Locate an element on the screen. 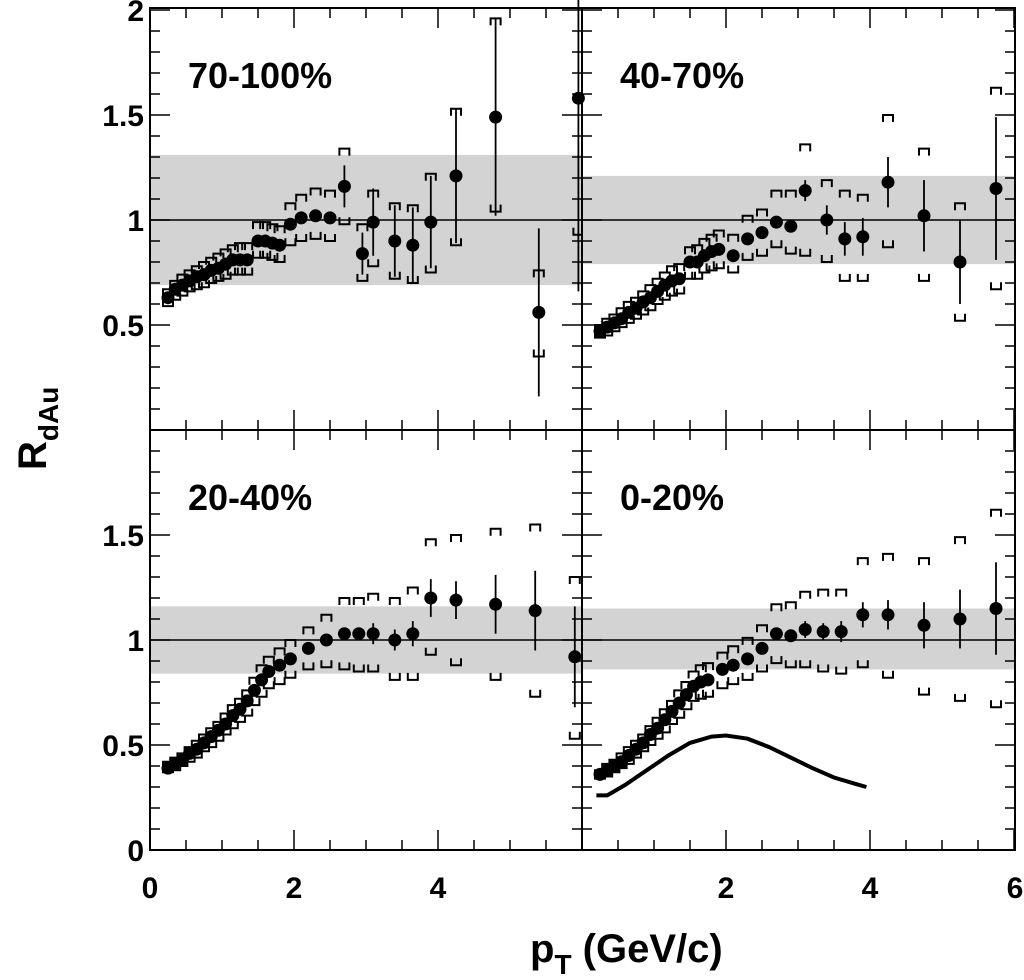 This screenshot has height=980, width=1024. x-axis-title-unit: (GeV/c) is located at coordinates (647, 949).